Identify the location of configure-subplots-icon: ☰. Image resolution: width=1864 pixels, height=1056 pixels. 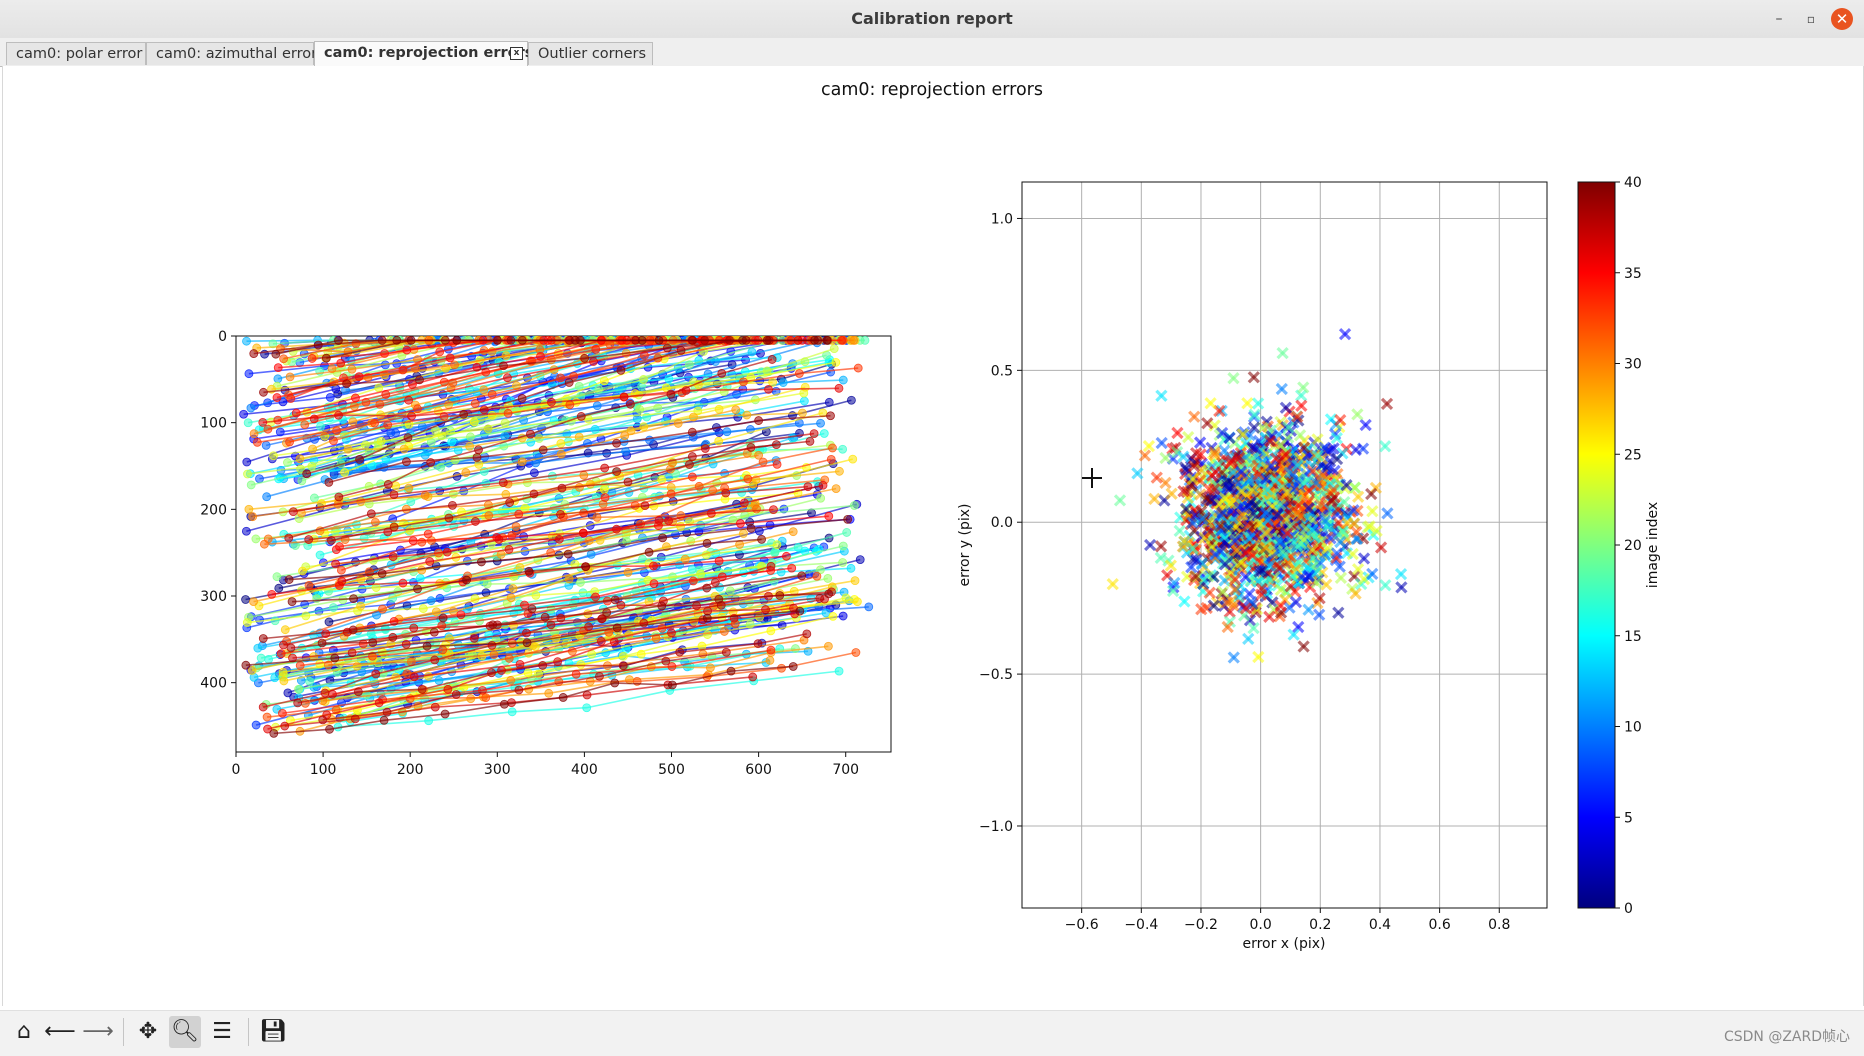
(222, 1032).